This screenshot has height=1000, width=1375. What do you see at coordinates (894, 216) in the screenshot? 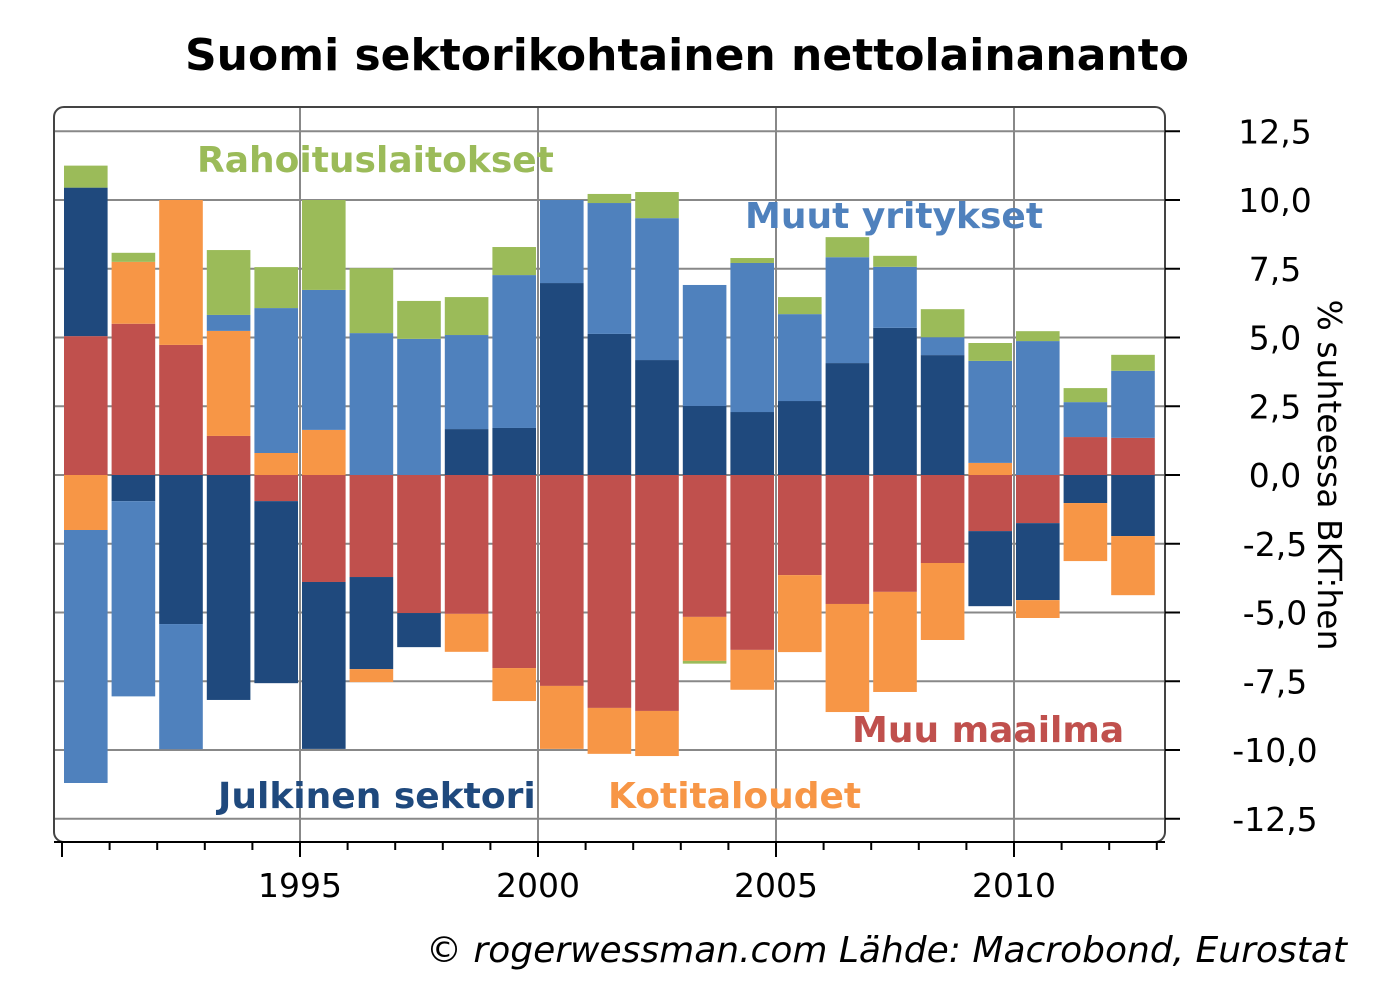
I see `label-muut-yritykset: Muut yritykset` at bounding box center [894, 216].